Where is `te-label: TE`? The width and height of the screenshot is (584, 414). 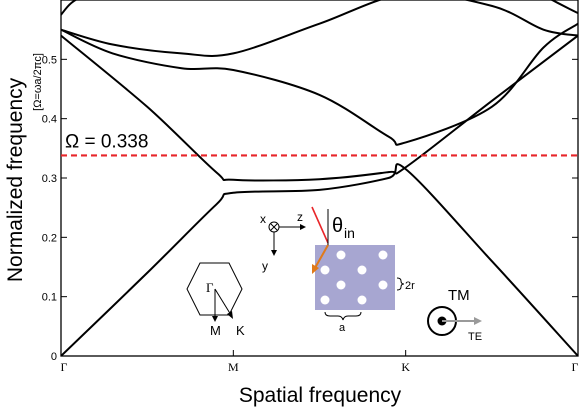 te-label: TE is located at coordinates (475, 337).